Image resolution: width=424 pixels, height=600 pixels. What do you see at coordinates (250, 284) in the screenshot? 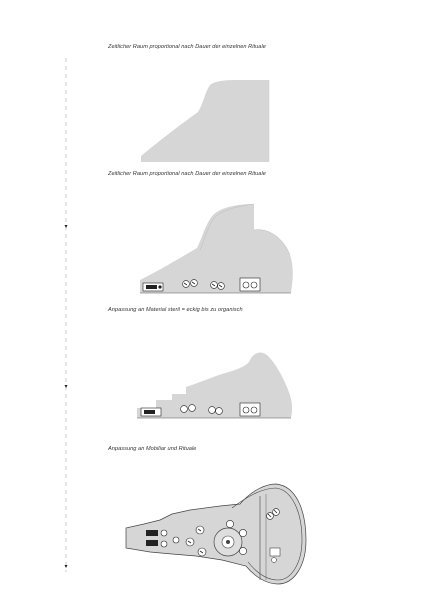
I see `table-symbol` at bounding box center [250, 284].